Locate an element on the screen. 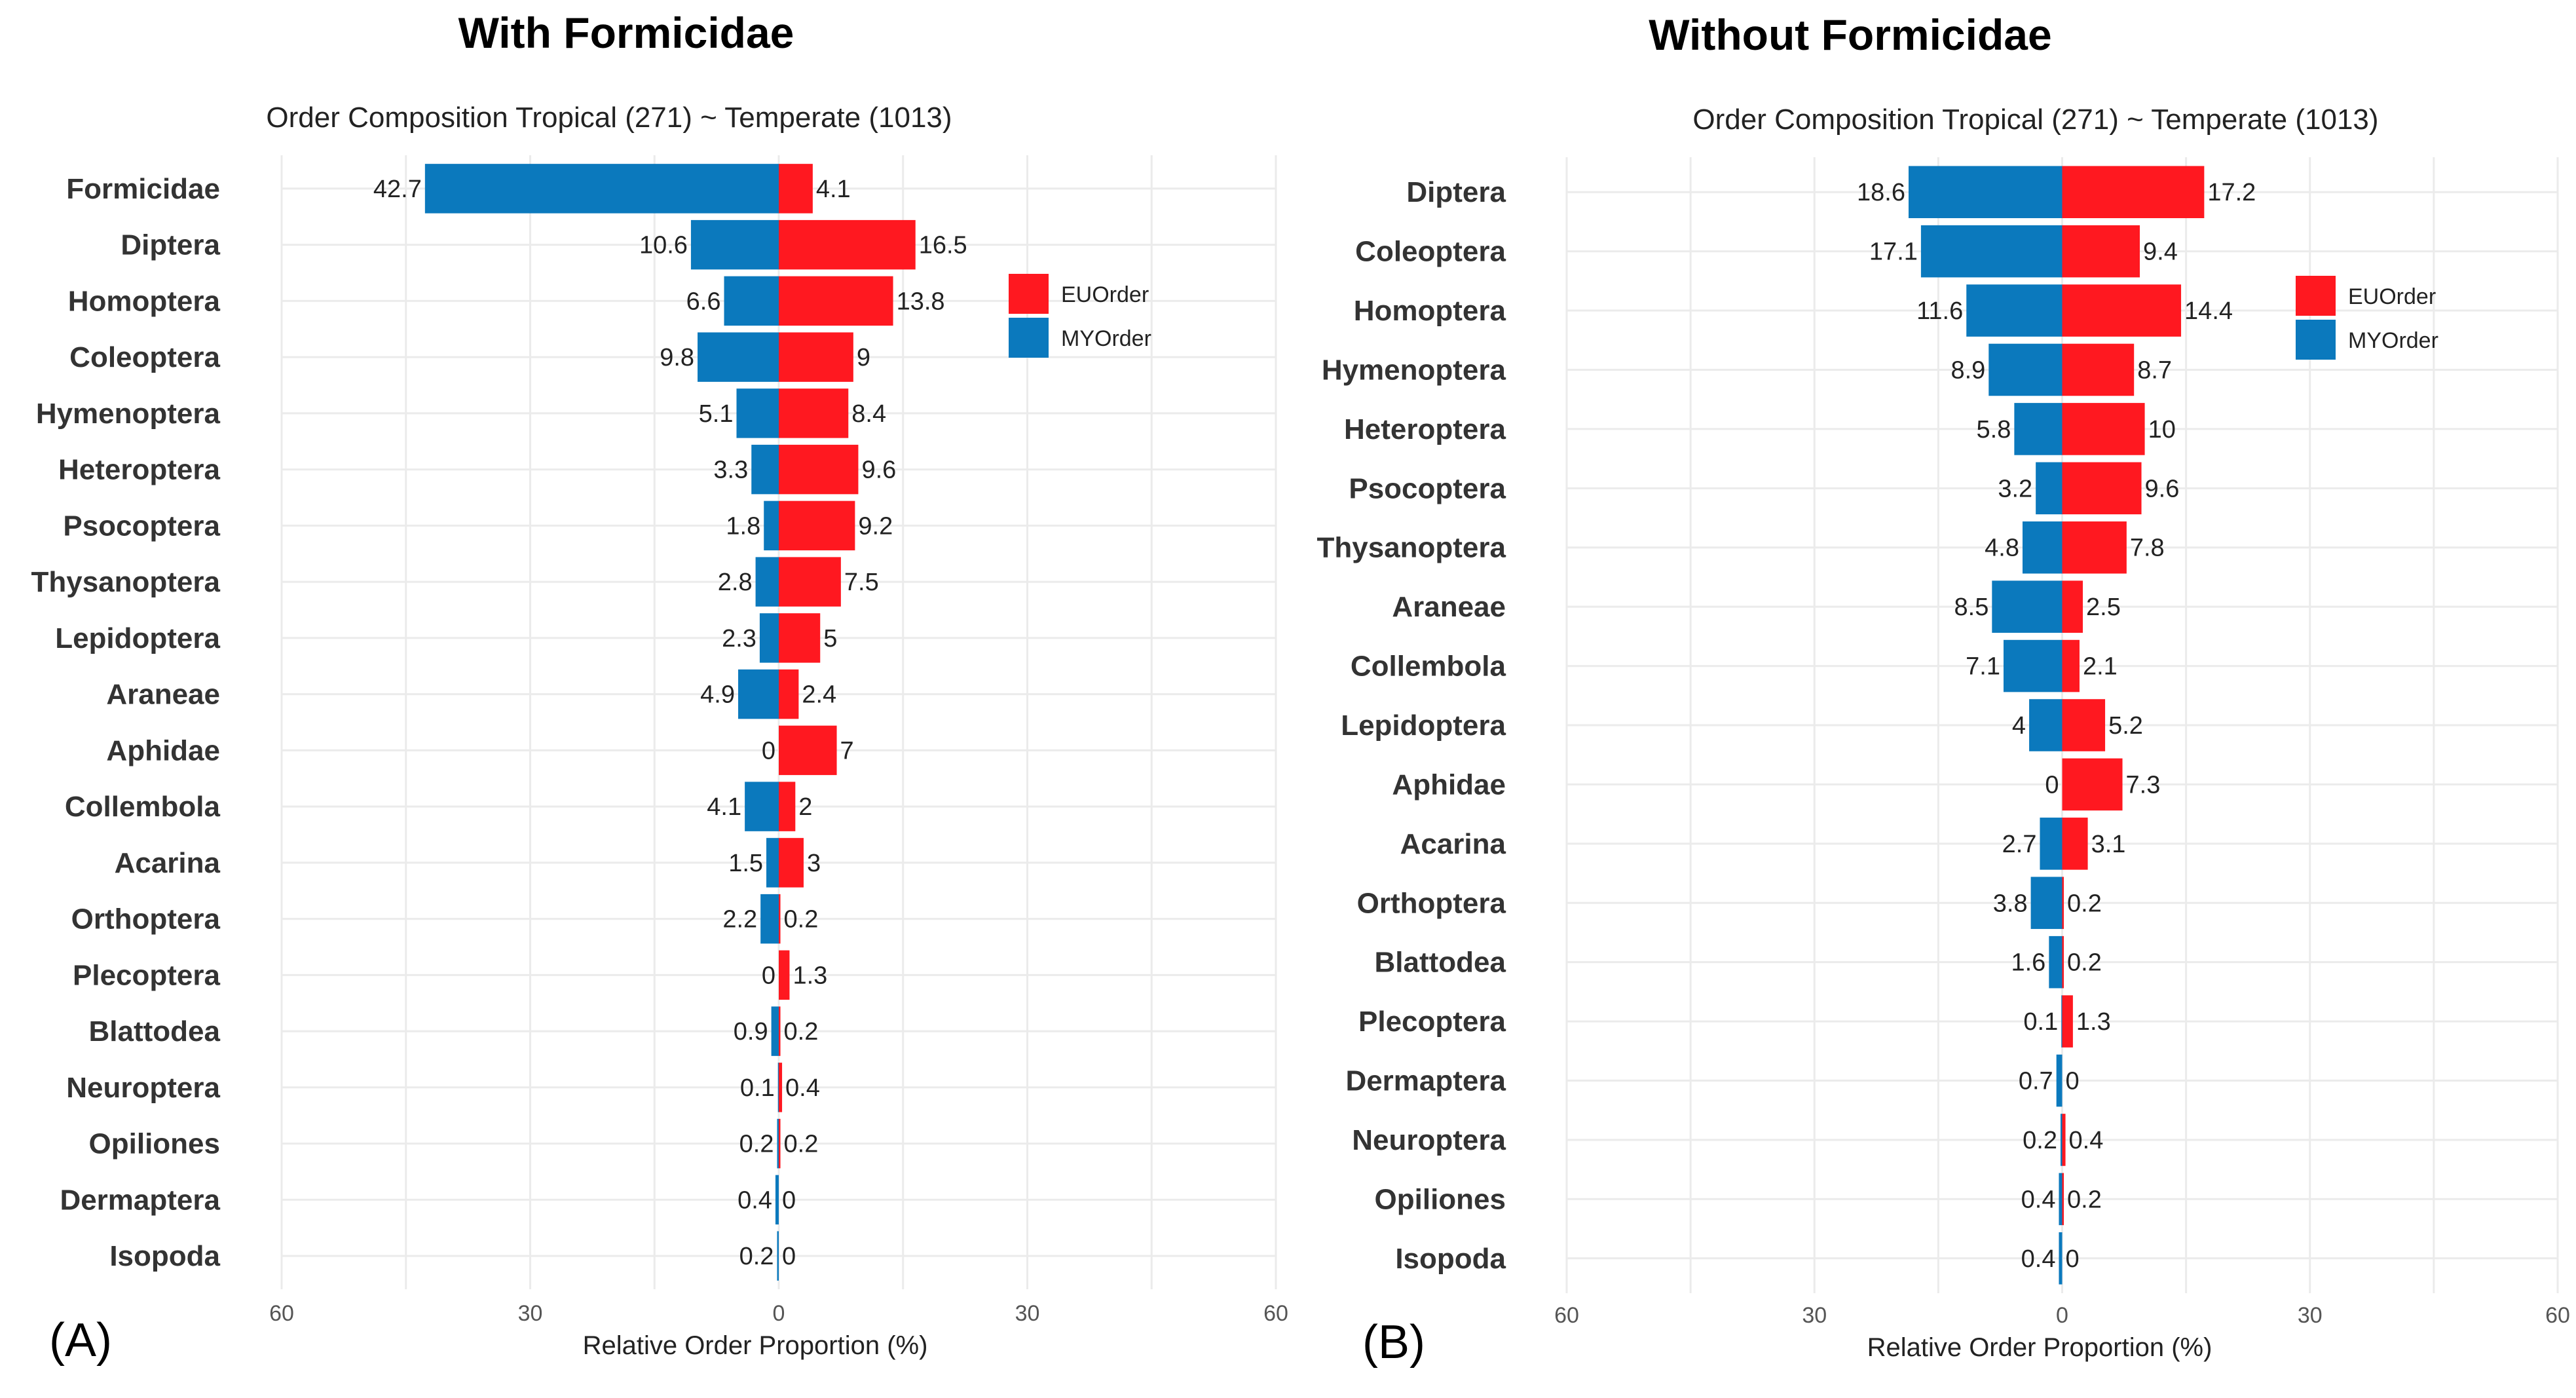 This screenshot has width=2576, height=1398. value-label-euorder: 9.6 is located at coordinates (2162, 488).